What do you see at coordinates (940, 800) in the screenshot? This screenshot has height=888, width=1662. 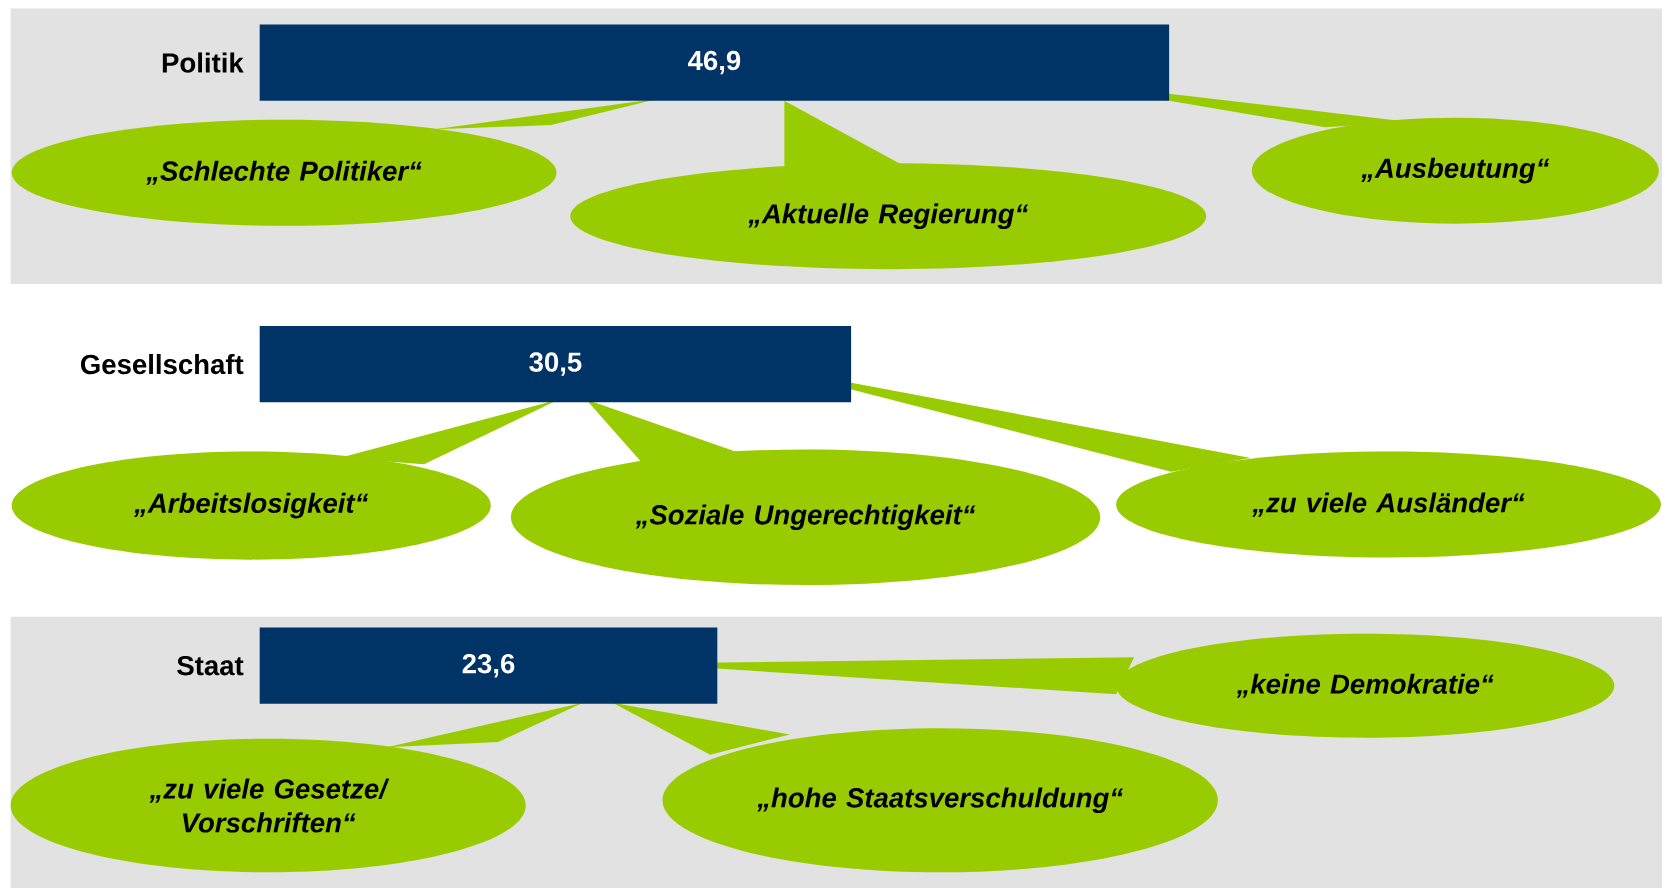 I see `annotation: „hohe Staatsverschuldung“` at bounding box center [940, 800].